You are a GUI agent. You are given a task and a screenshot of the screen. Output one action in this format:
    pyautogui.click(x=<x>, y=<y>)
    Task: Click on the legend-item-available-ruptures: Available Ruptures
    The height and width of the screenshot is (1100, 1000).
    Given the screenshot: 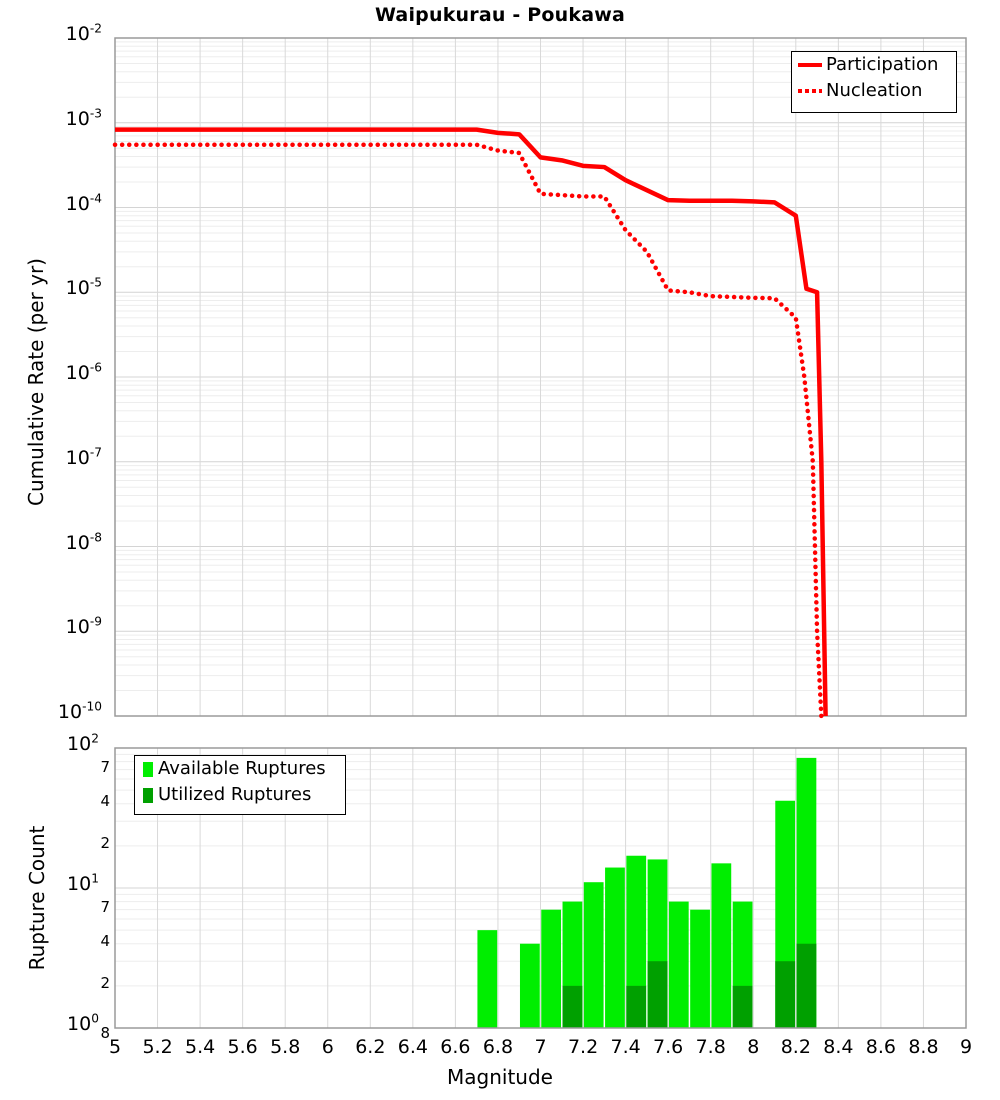 What is the action you would take?
    pyautogui.click(x=240, y=769)
    